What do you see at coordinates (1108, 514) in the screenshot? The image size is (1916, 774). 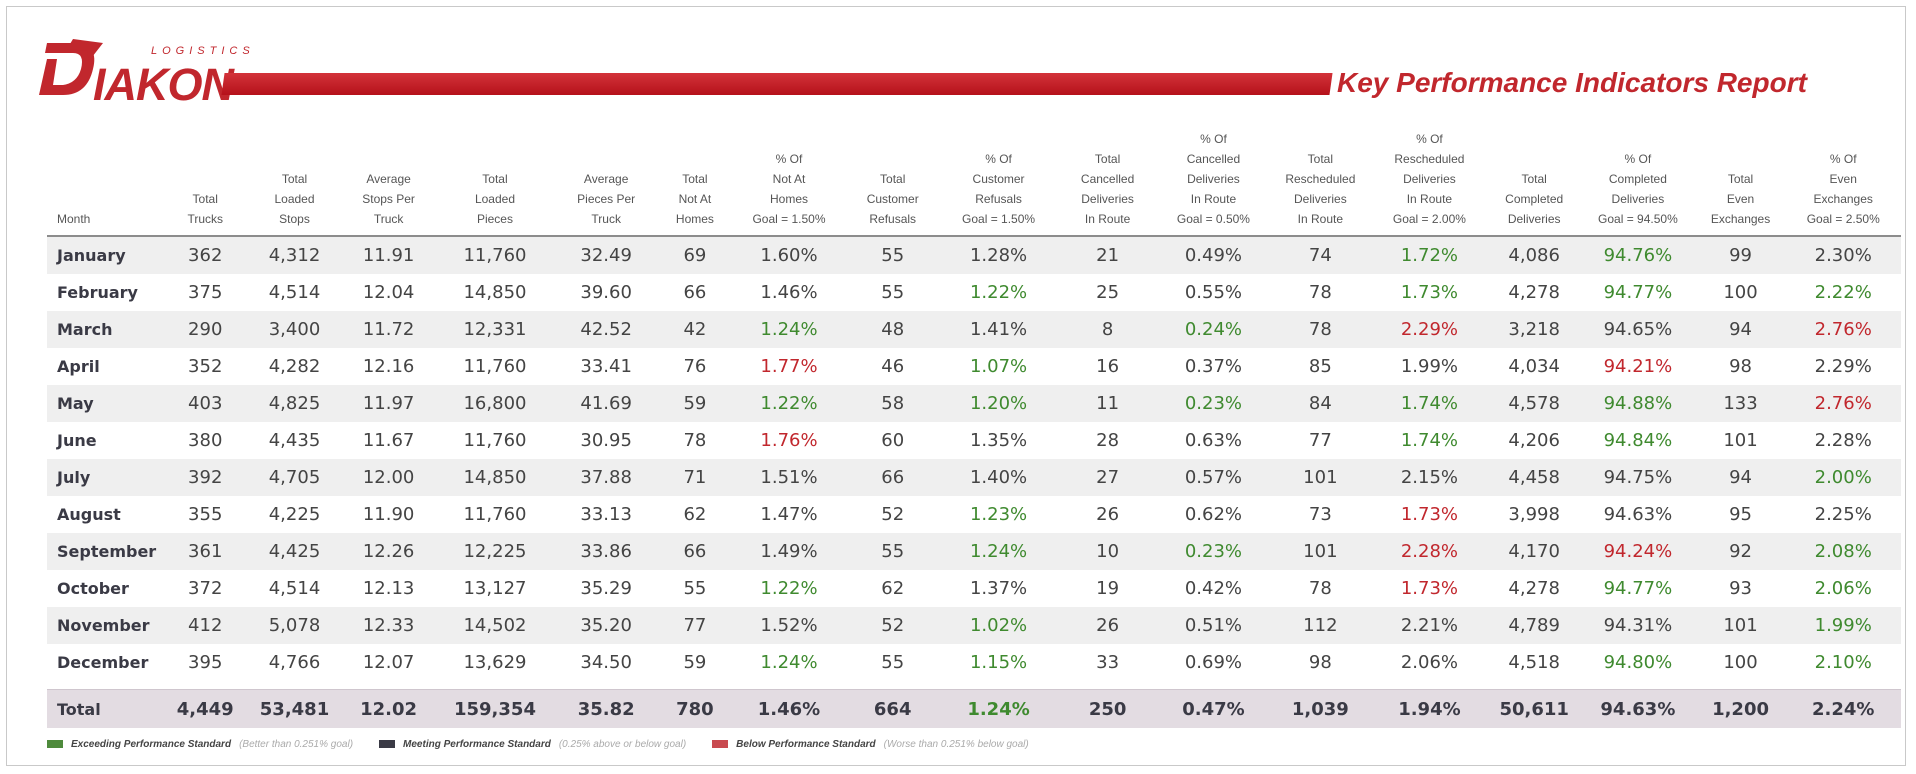 I see `table-cell: 26` at bounding box center [1108, 514].